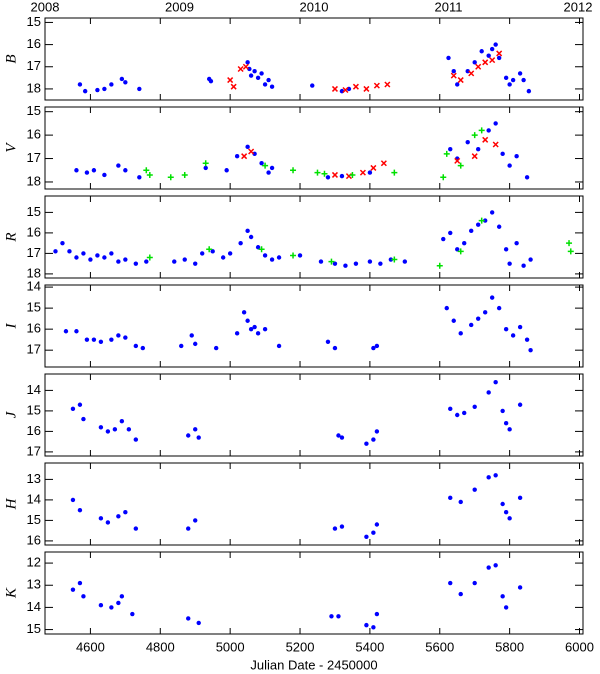  Describe the element at coordinates (439, 646) in the screenshot. I see `x-tick-label: 5600` at that location.